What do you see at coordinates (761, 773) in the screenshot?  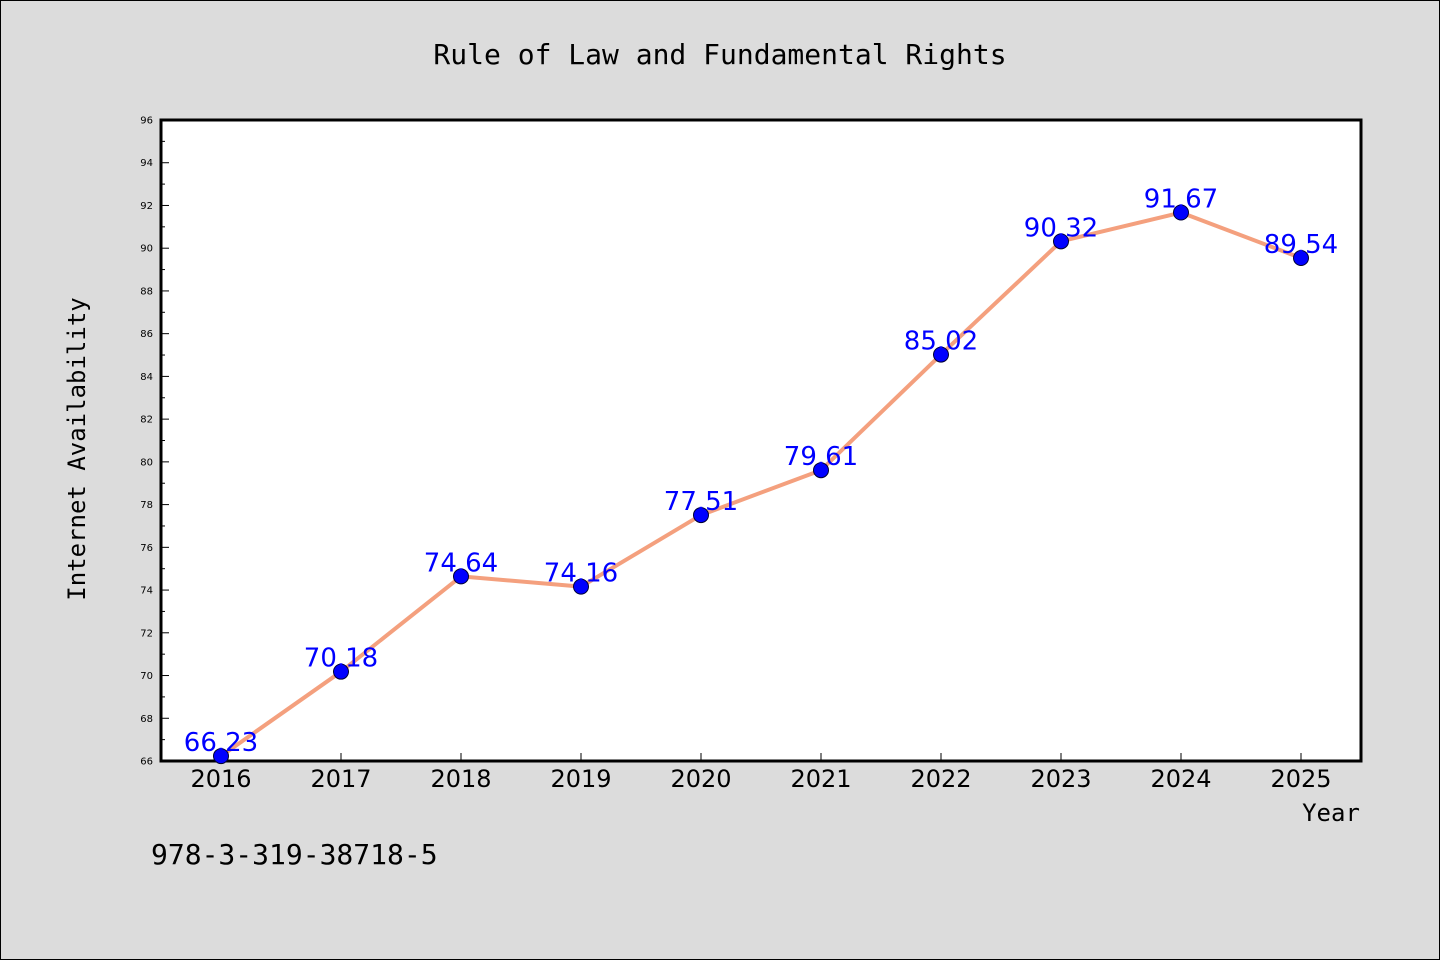 I see `x-axis: 2016 2017 2018 2019 2020 2021 2022 2023 2024 2025` at bounding box center [761, 773].